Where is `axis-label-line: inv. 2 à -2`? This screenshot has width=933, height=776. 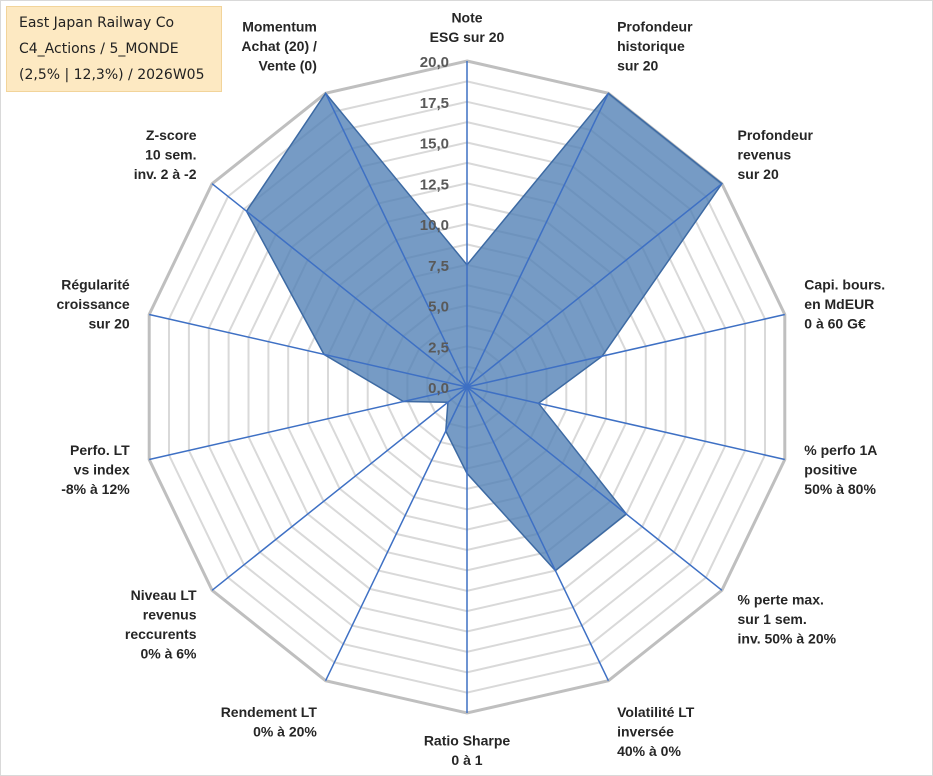
axis-label-line: inv. 2 à -2 is located at coordinates (165, 174).